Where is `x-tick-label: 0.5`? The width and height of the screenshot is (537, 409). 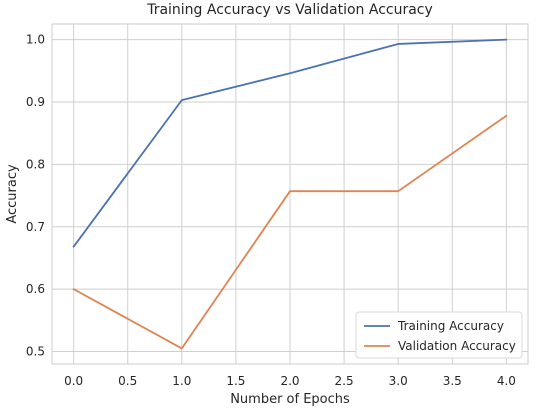 x-tick-label: 0.5 is located at coordinates (127, 381).